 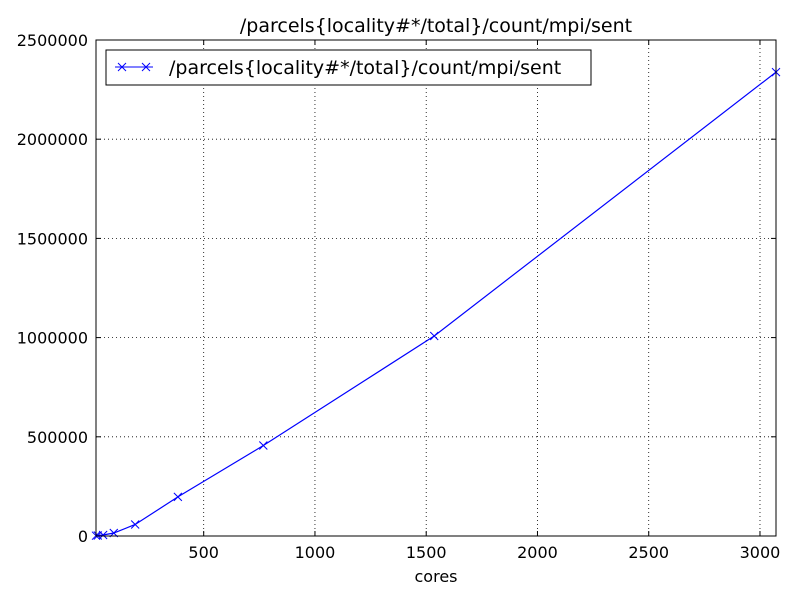 What do you see at coordinates (83, 536) in the screenshot?
I see `y-tick-label: 0` at bounding box center [83, 536].